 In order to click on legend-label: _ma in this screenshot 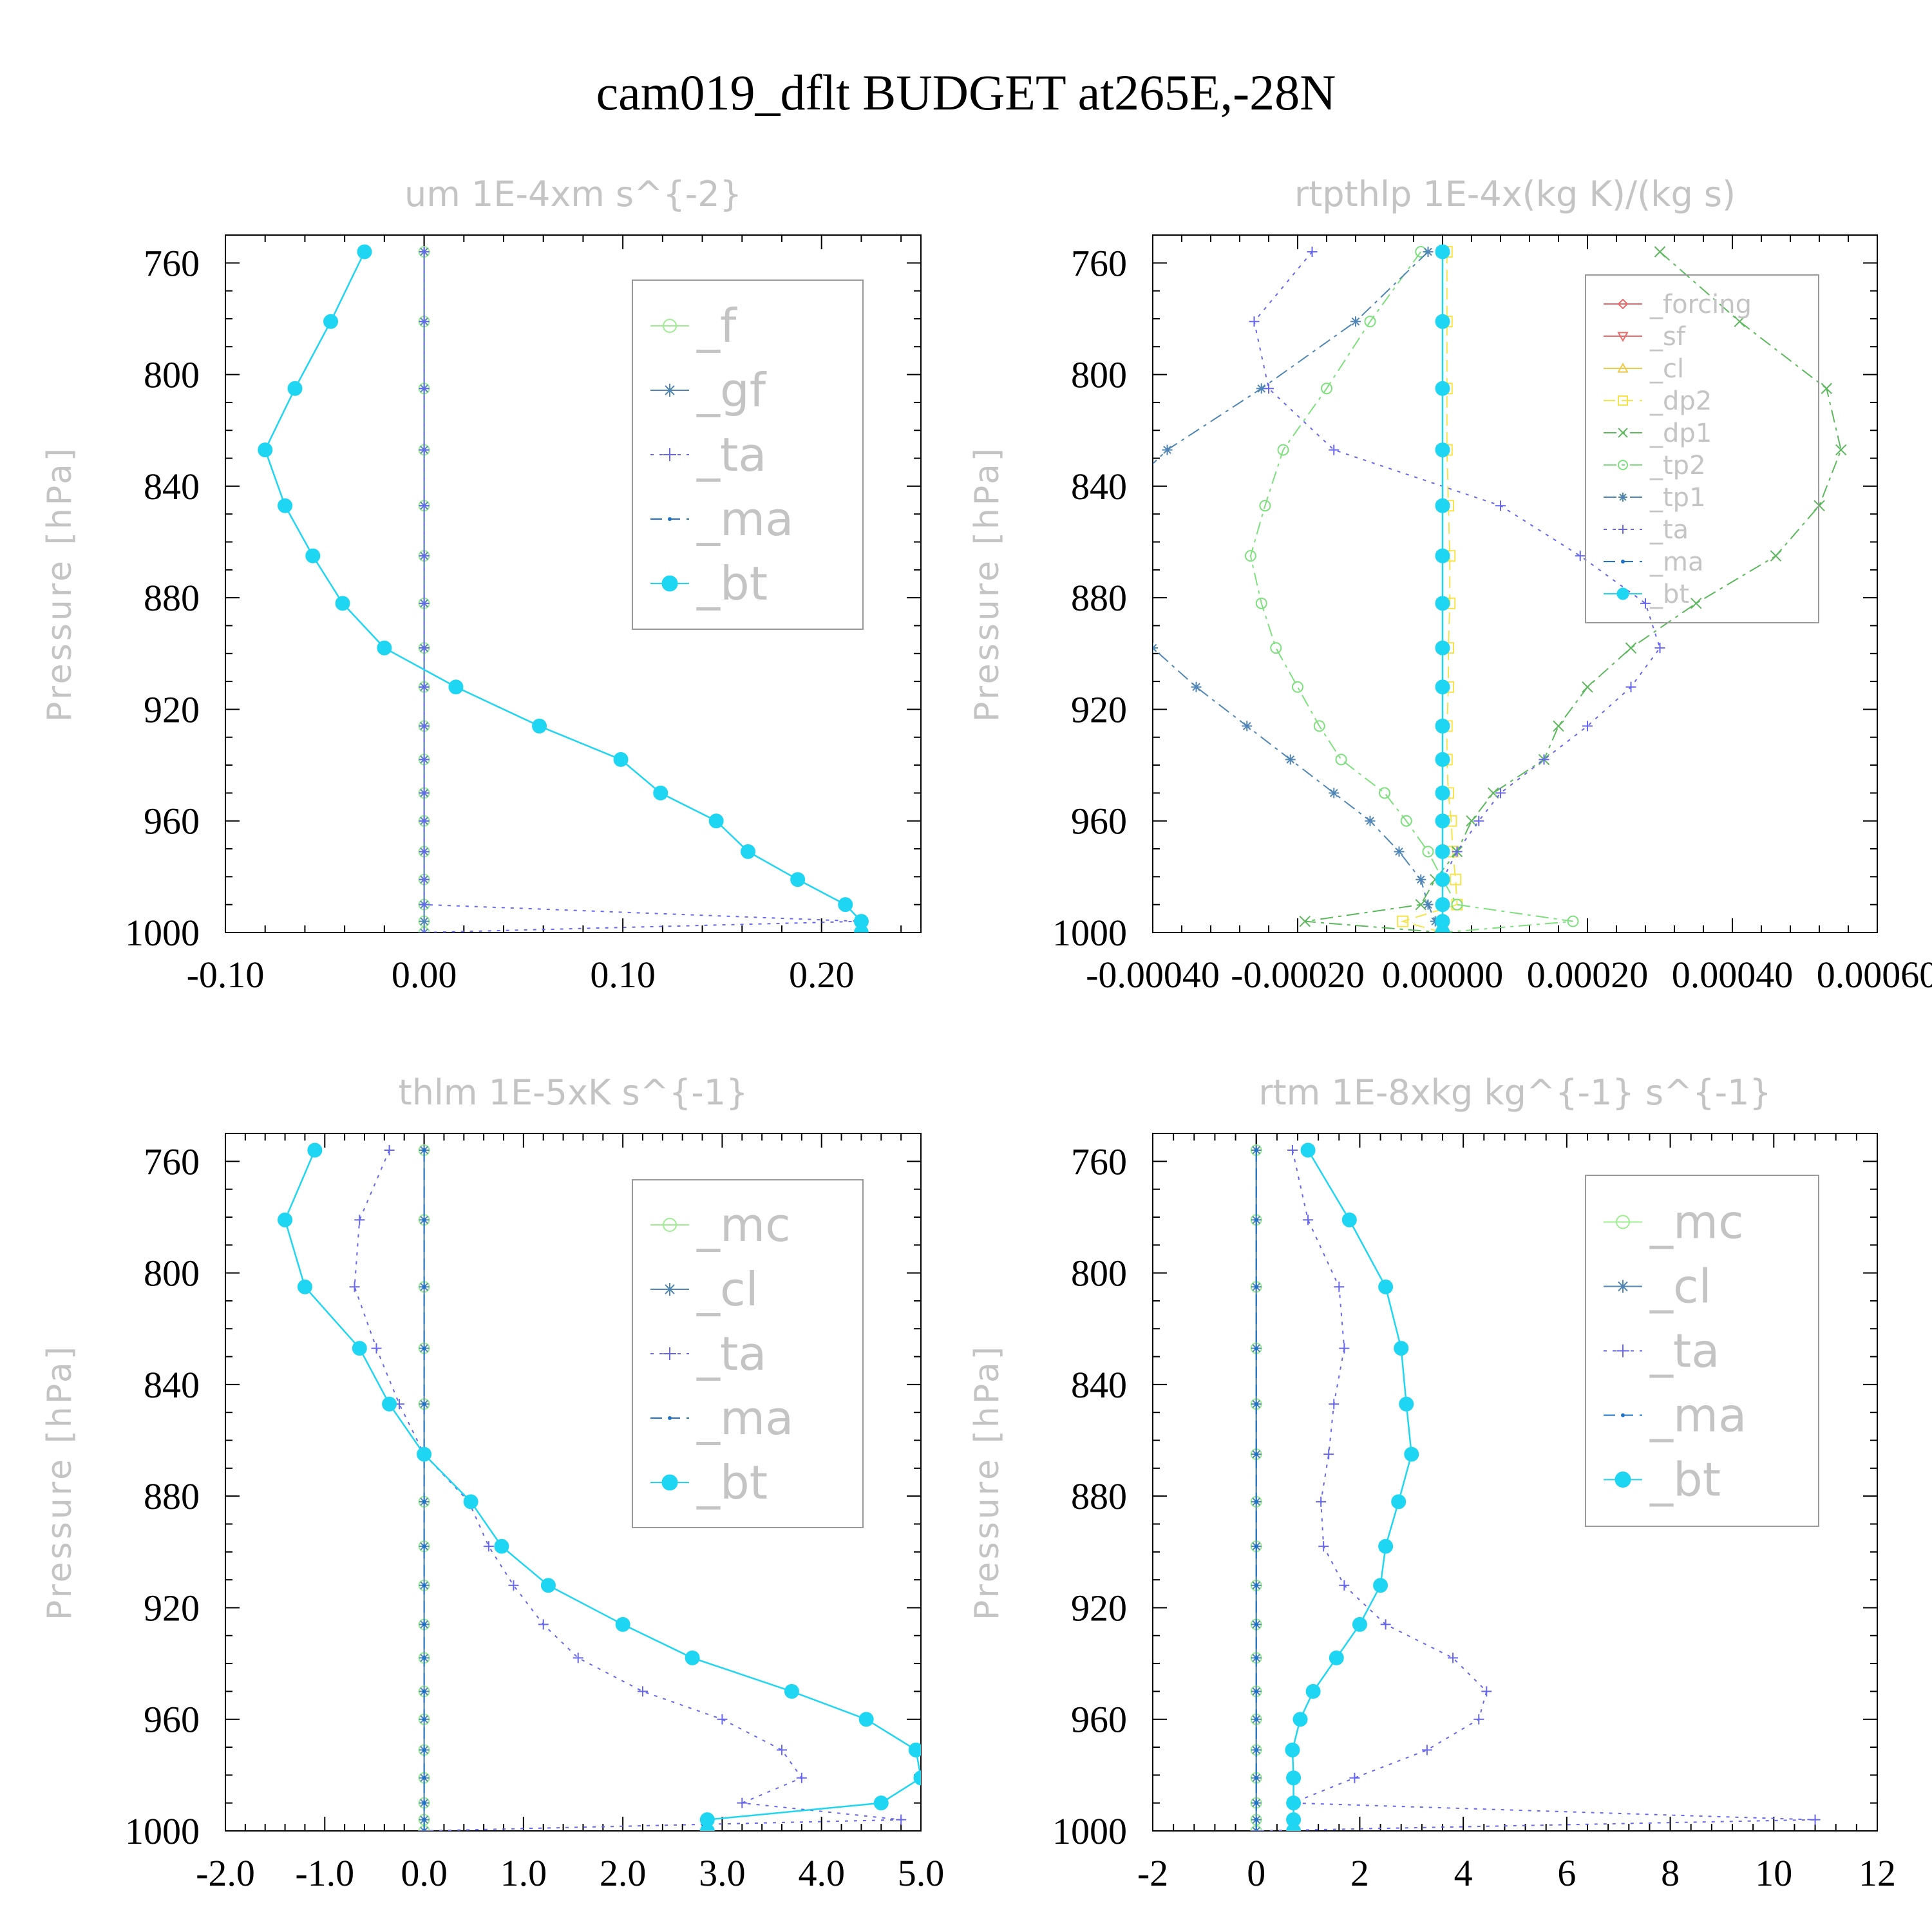, I will do `click(745, 1418)`.